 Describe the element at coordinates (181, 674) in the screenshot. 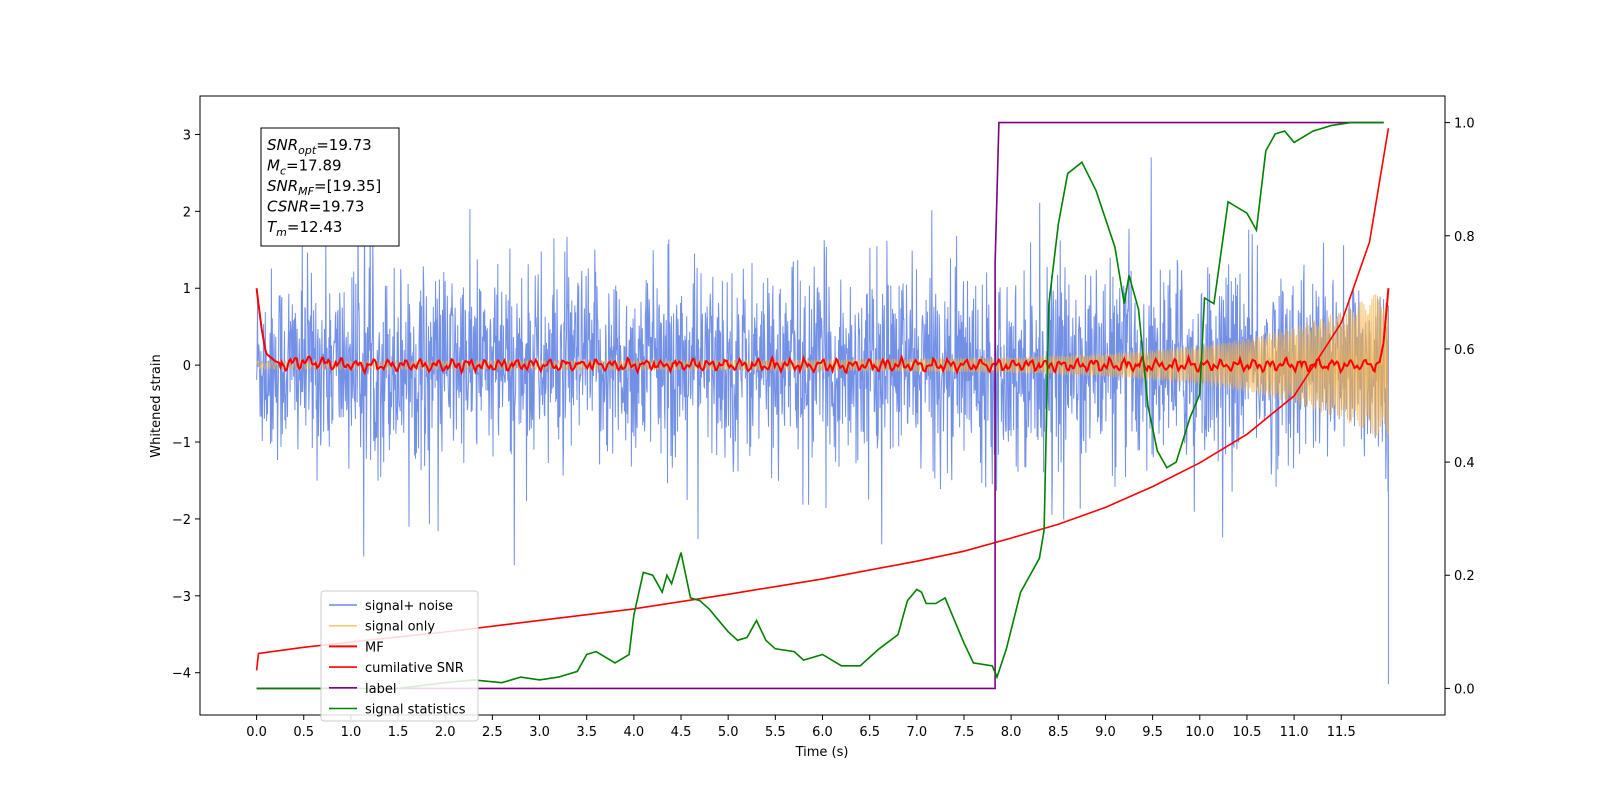

I see `y-left-tick-label: −4` at that location.